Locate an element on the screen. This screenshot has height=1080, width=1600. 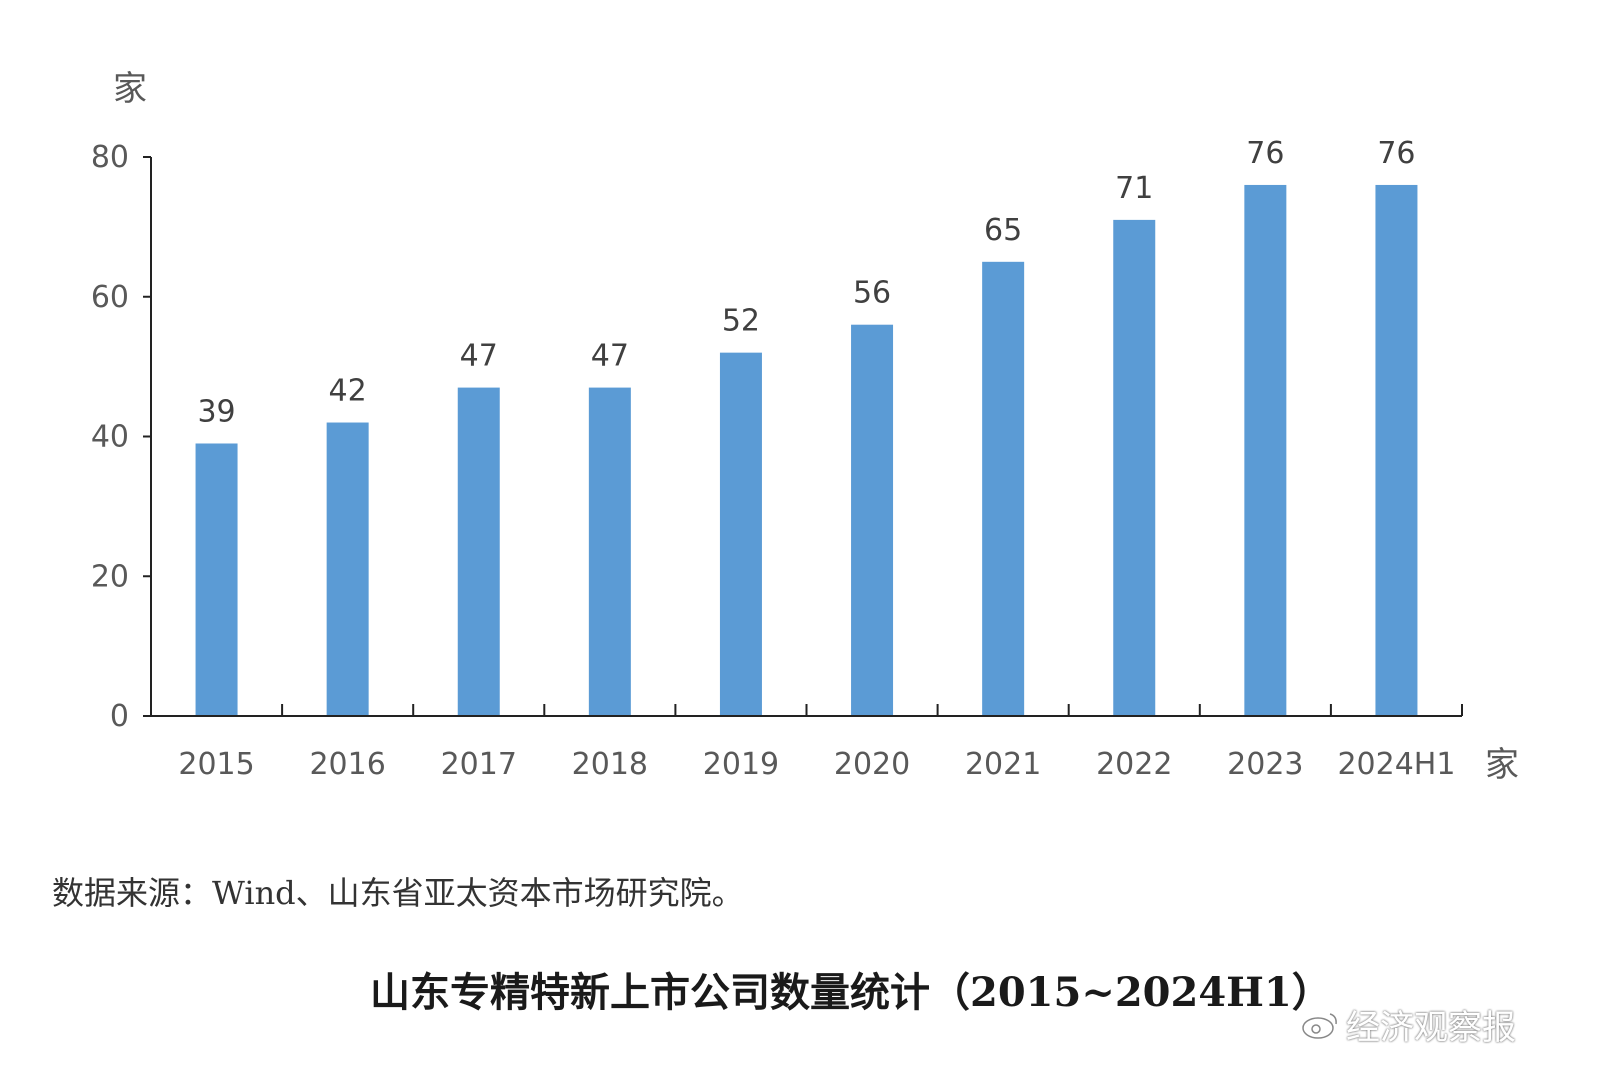
data-label-2023: 76 is located at coordinates (1265, 153).